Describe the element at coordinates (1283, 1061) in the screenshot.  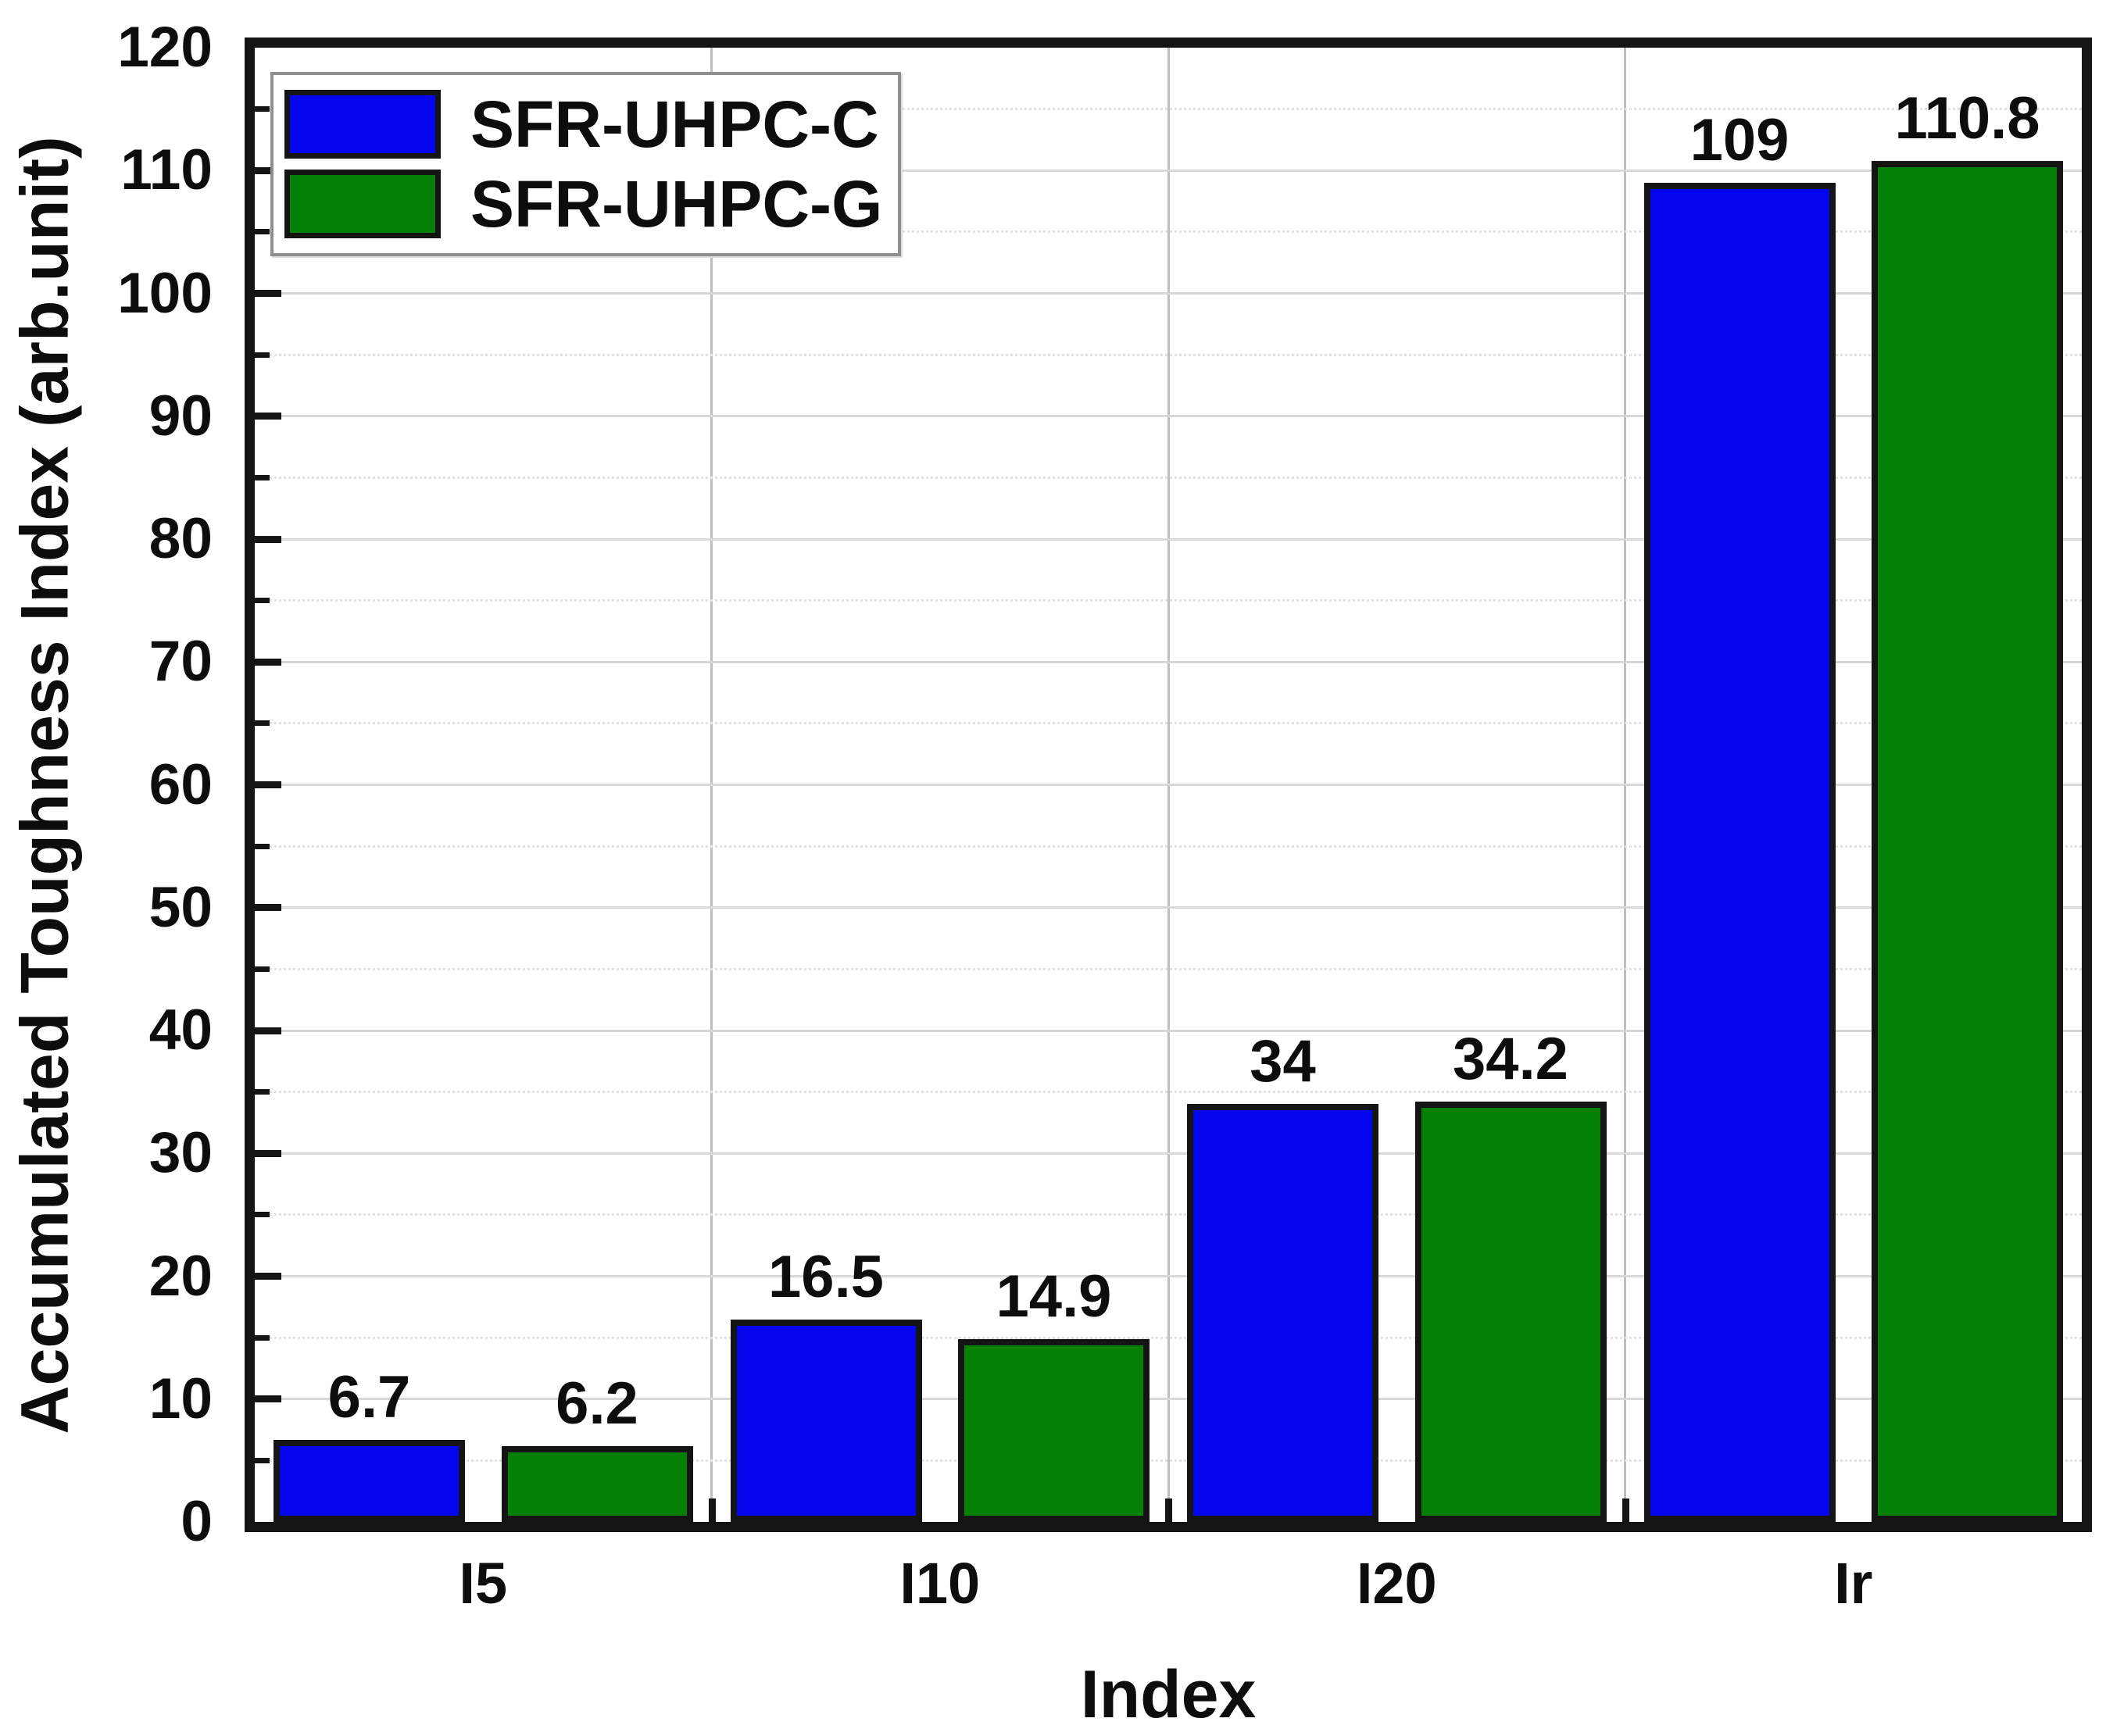
I see `bar-value-label: 34` at that location.